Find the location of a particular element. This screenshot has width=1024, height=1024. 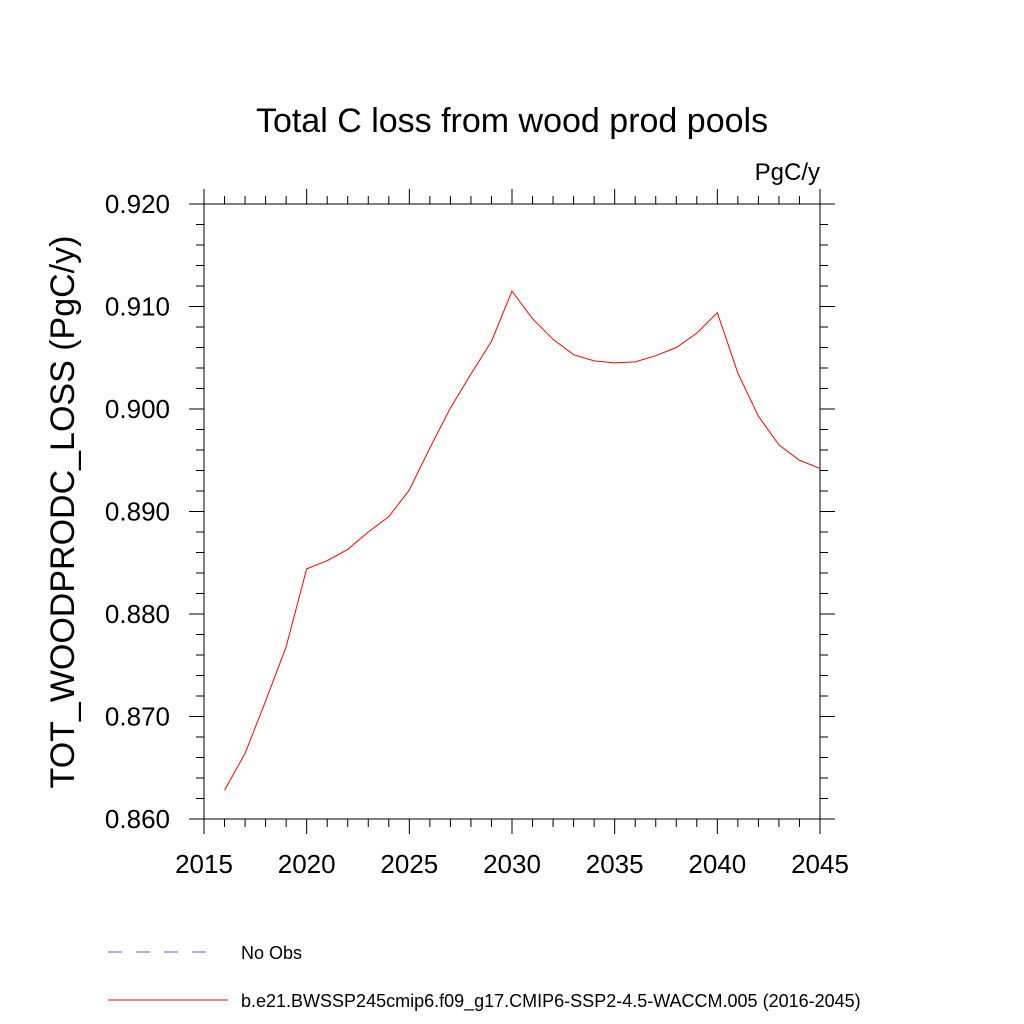

y-tick-label: 0.900 is located at coordinates (137, 409).